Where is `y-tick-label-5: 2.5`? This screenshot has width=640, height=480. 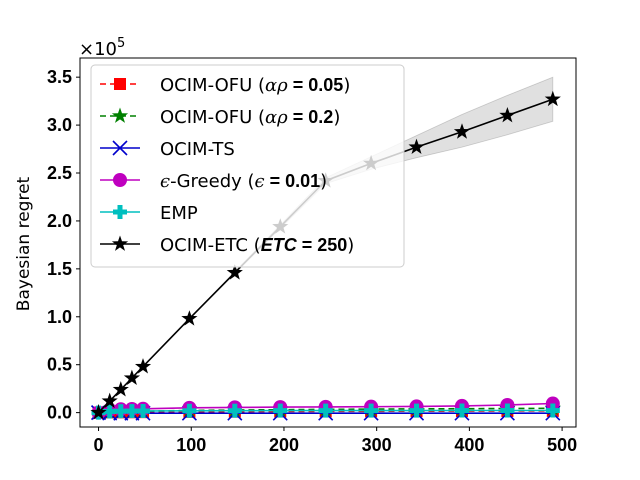 y-tick-label-5: 2.5 is located at coordinates (59, 173).